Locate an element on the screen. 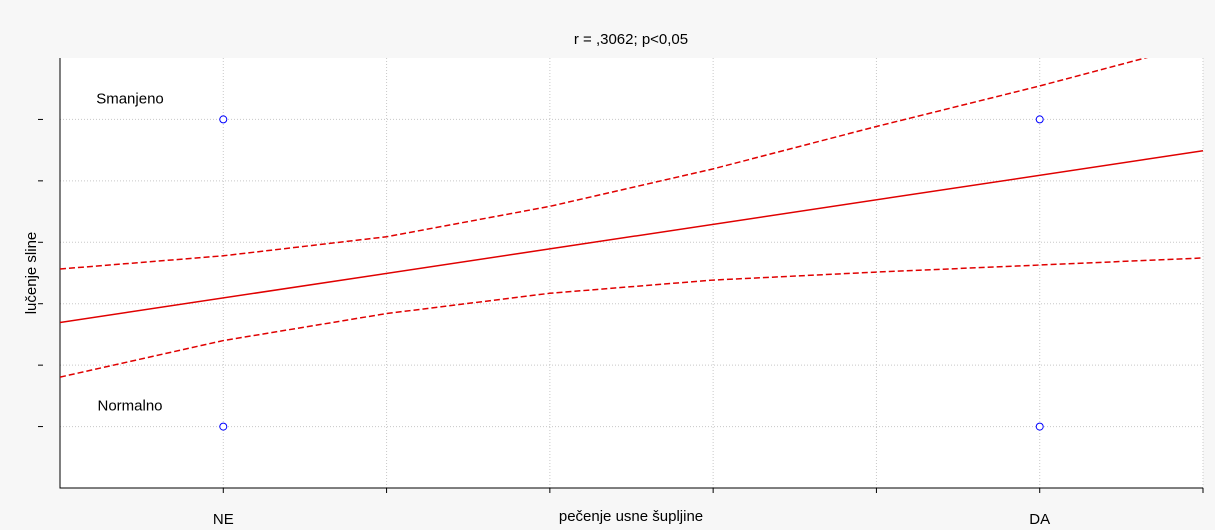  x-axis-label: pečenje usne šupljine is located at coordinates (631, 516).